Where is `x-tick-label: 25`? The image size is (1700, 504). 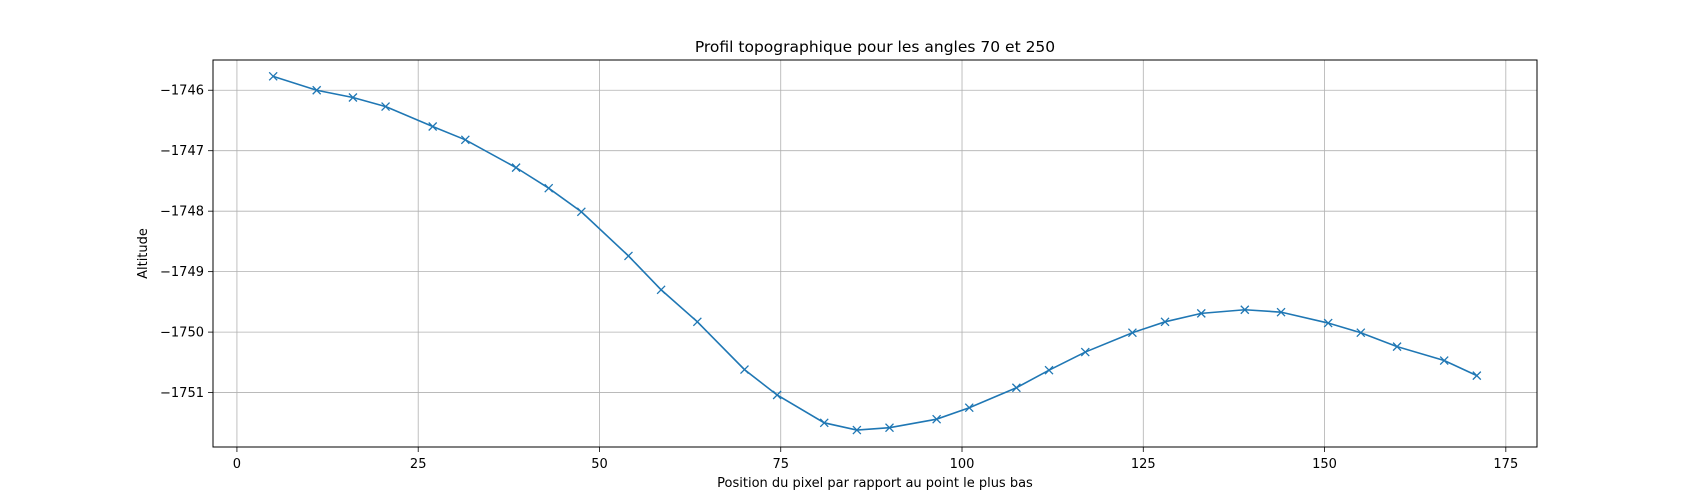 x-tick-label: 25 is located at coordinates (418, 464).